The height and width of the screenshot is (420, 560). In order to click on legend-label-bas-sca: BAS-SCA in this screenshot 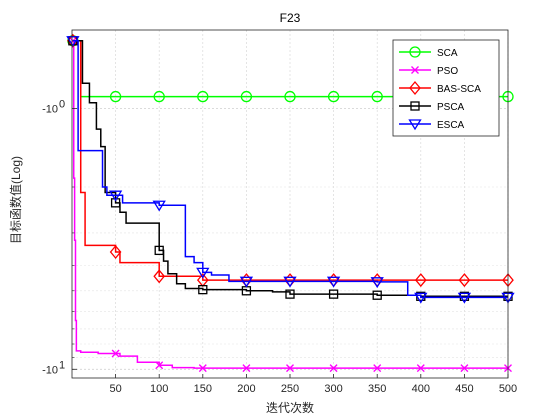, I will do `click(459, 89)`.